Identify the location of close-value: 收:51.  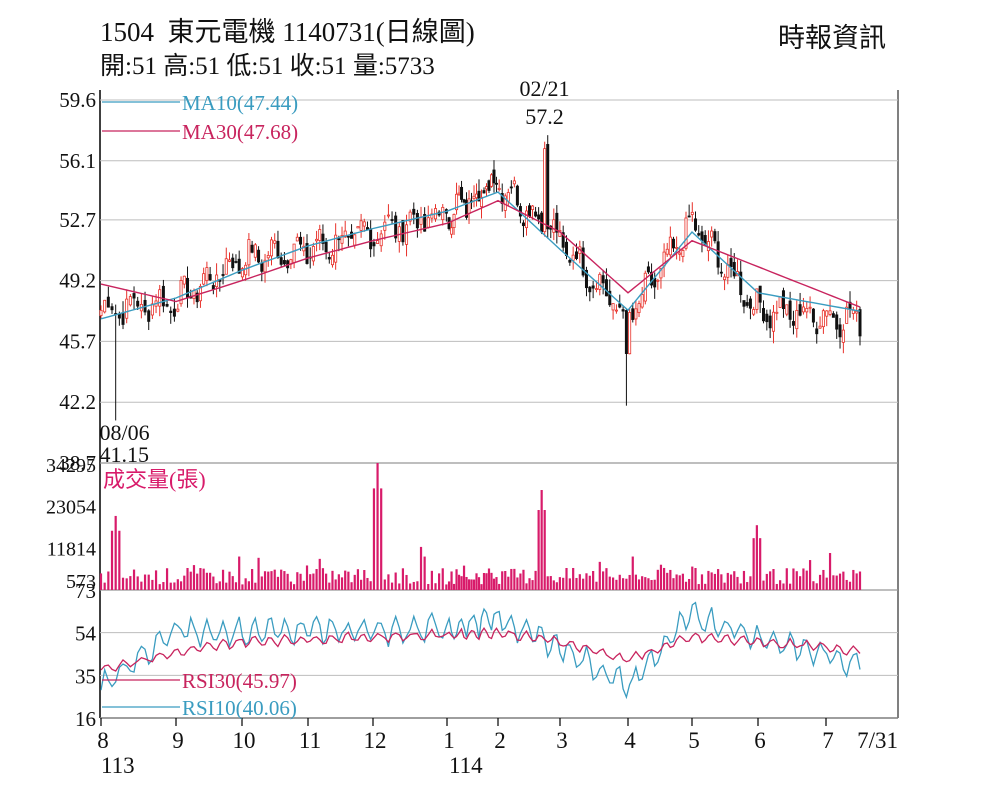
(318, 66).